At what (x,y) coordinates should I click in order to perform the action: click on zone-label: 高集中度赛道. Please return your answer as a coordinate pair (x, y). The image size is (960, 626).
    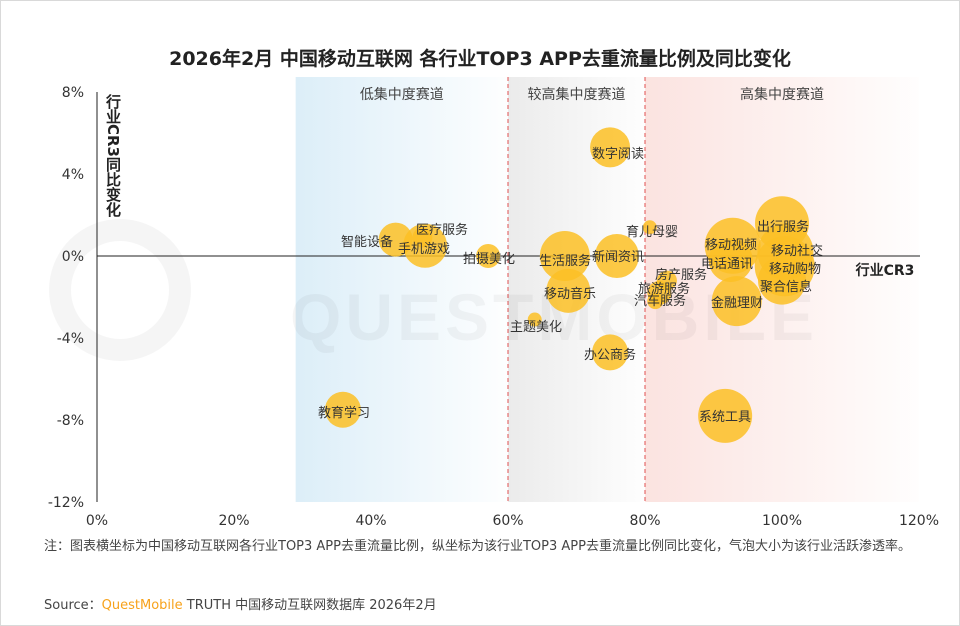
    Looking at the image, I should click on (782, 94).